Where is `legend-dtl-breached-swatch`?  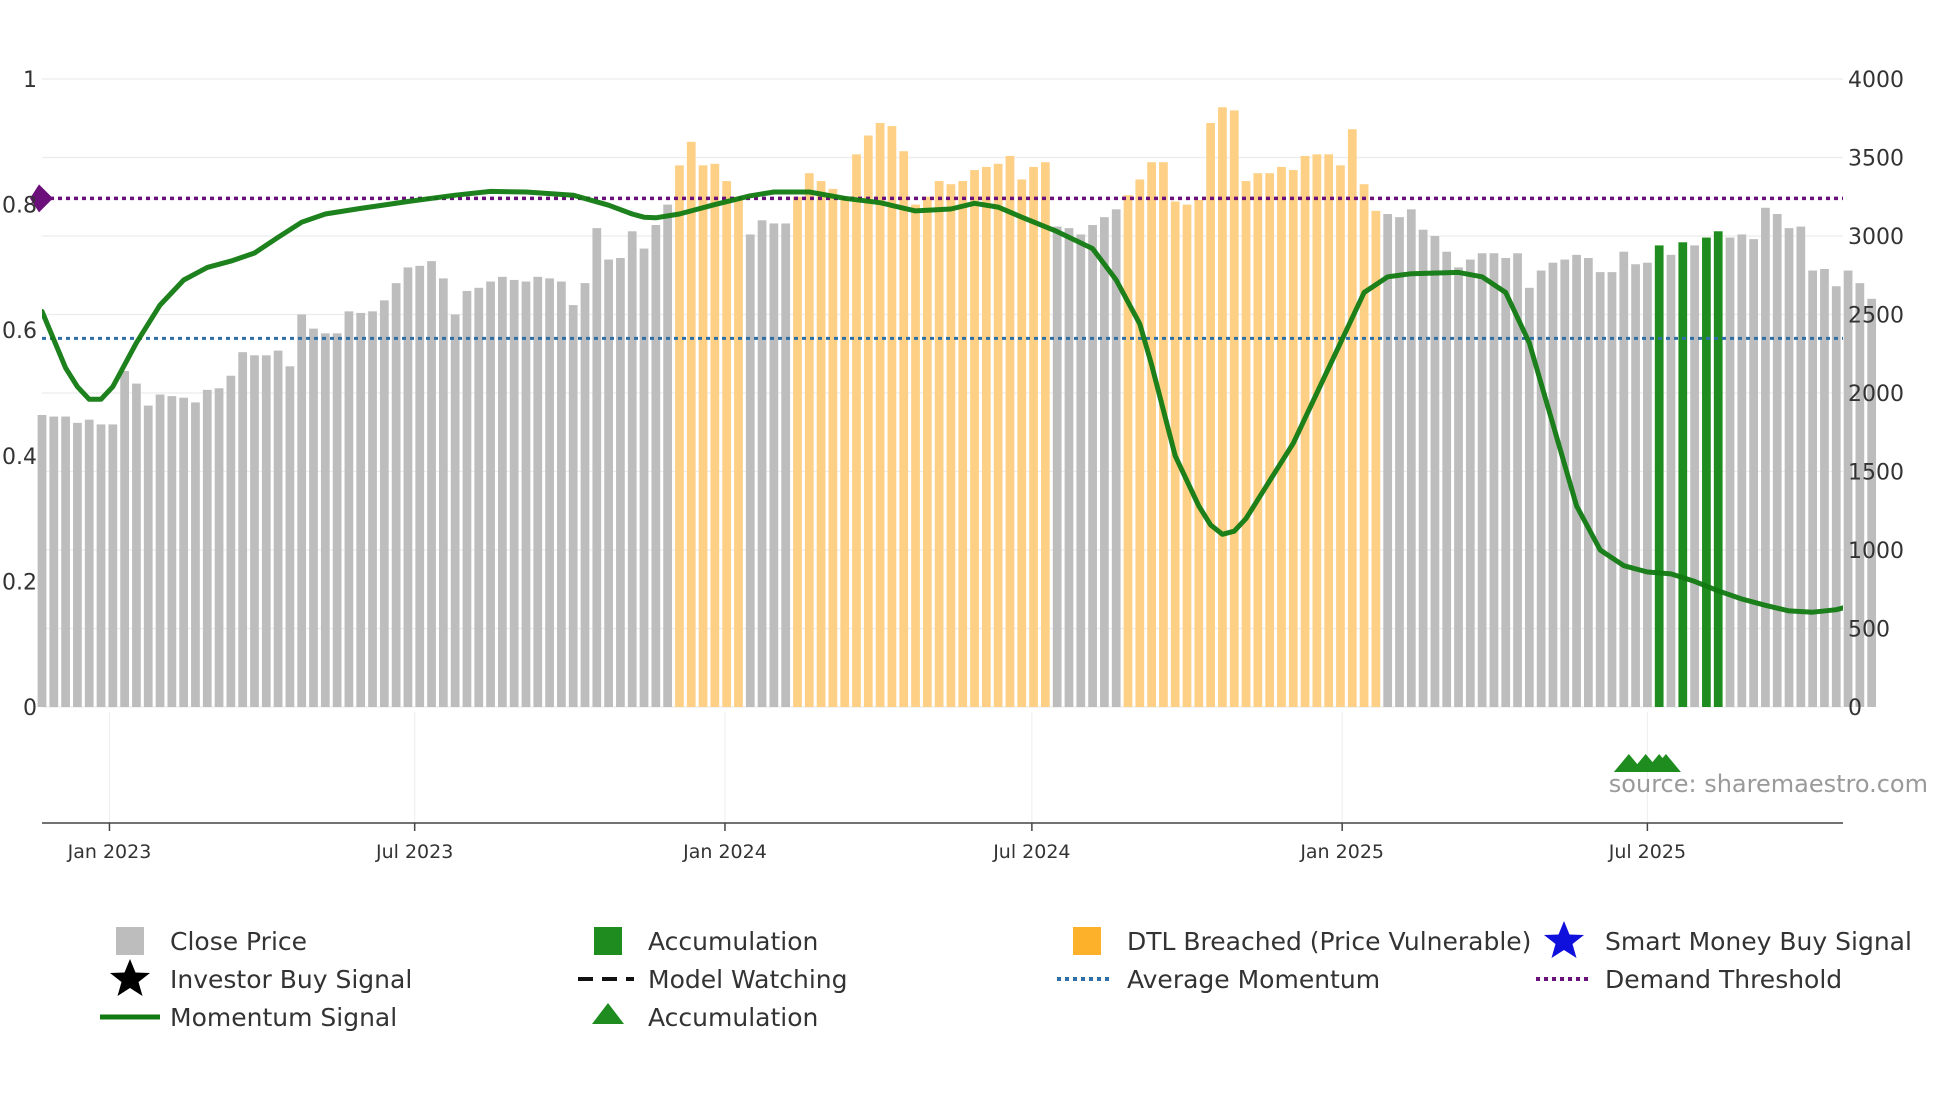 legend-dtl-breached-swatch is located at coordinates (1087, 941).